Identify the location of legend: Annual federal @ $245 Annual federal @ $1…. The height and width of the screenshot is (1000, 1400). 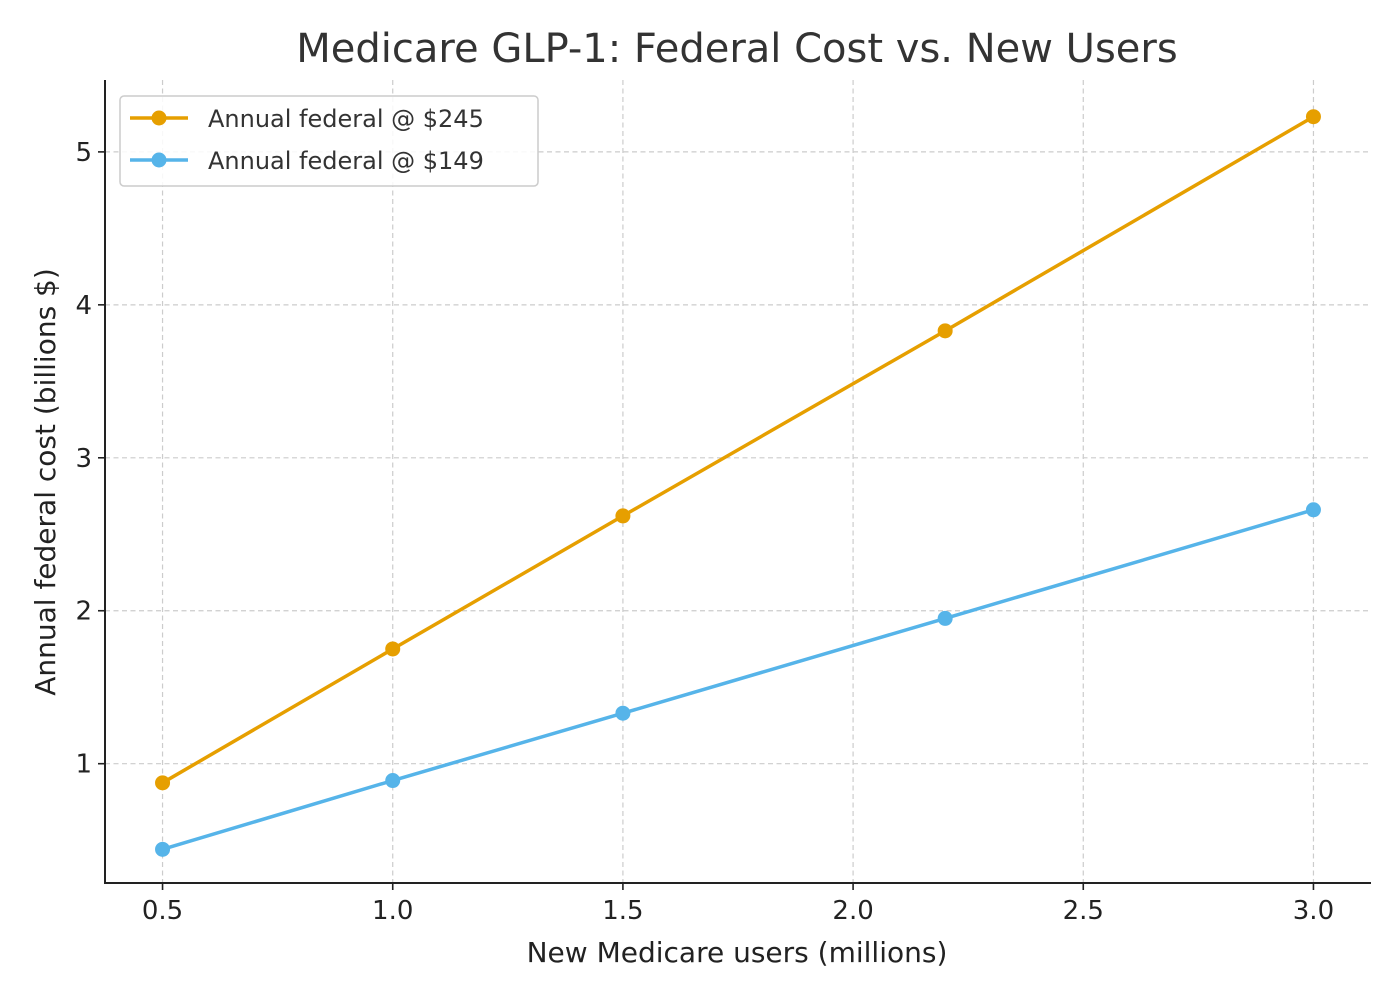
(329, 141).